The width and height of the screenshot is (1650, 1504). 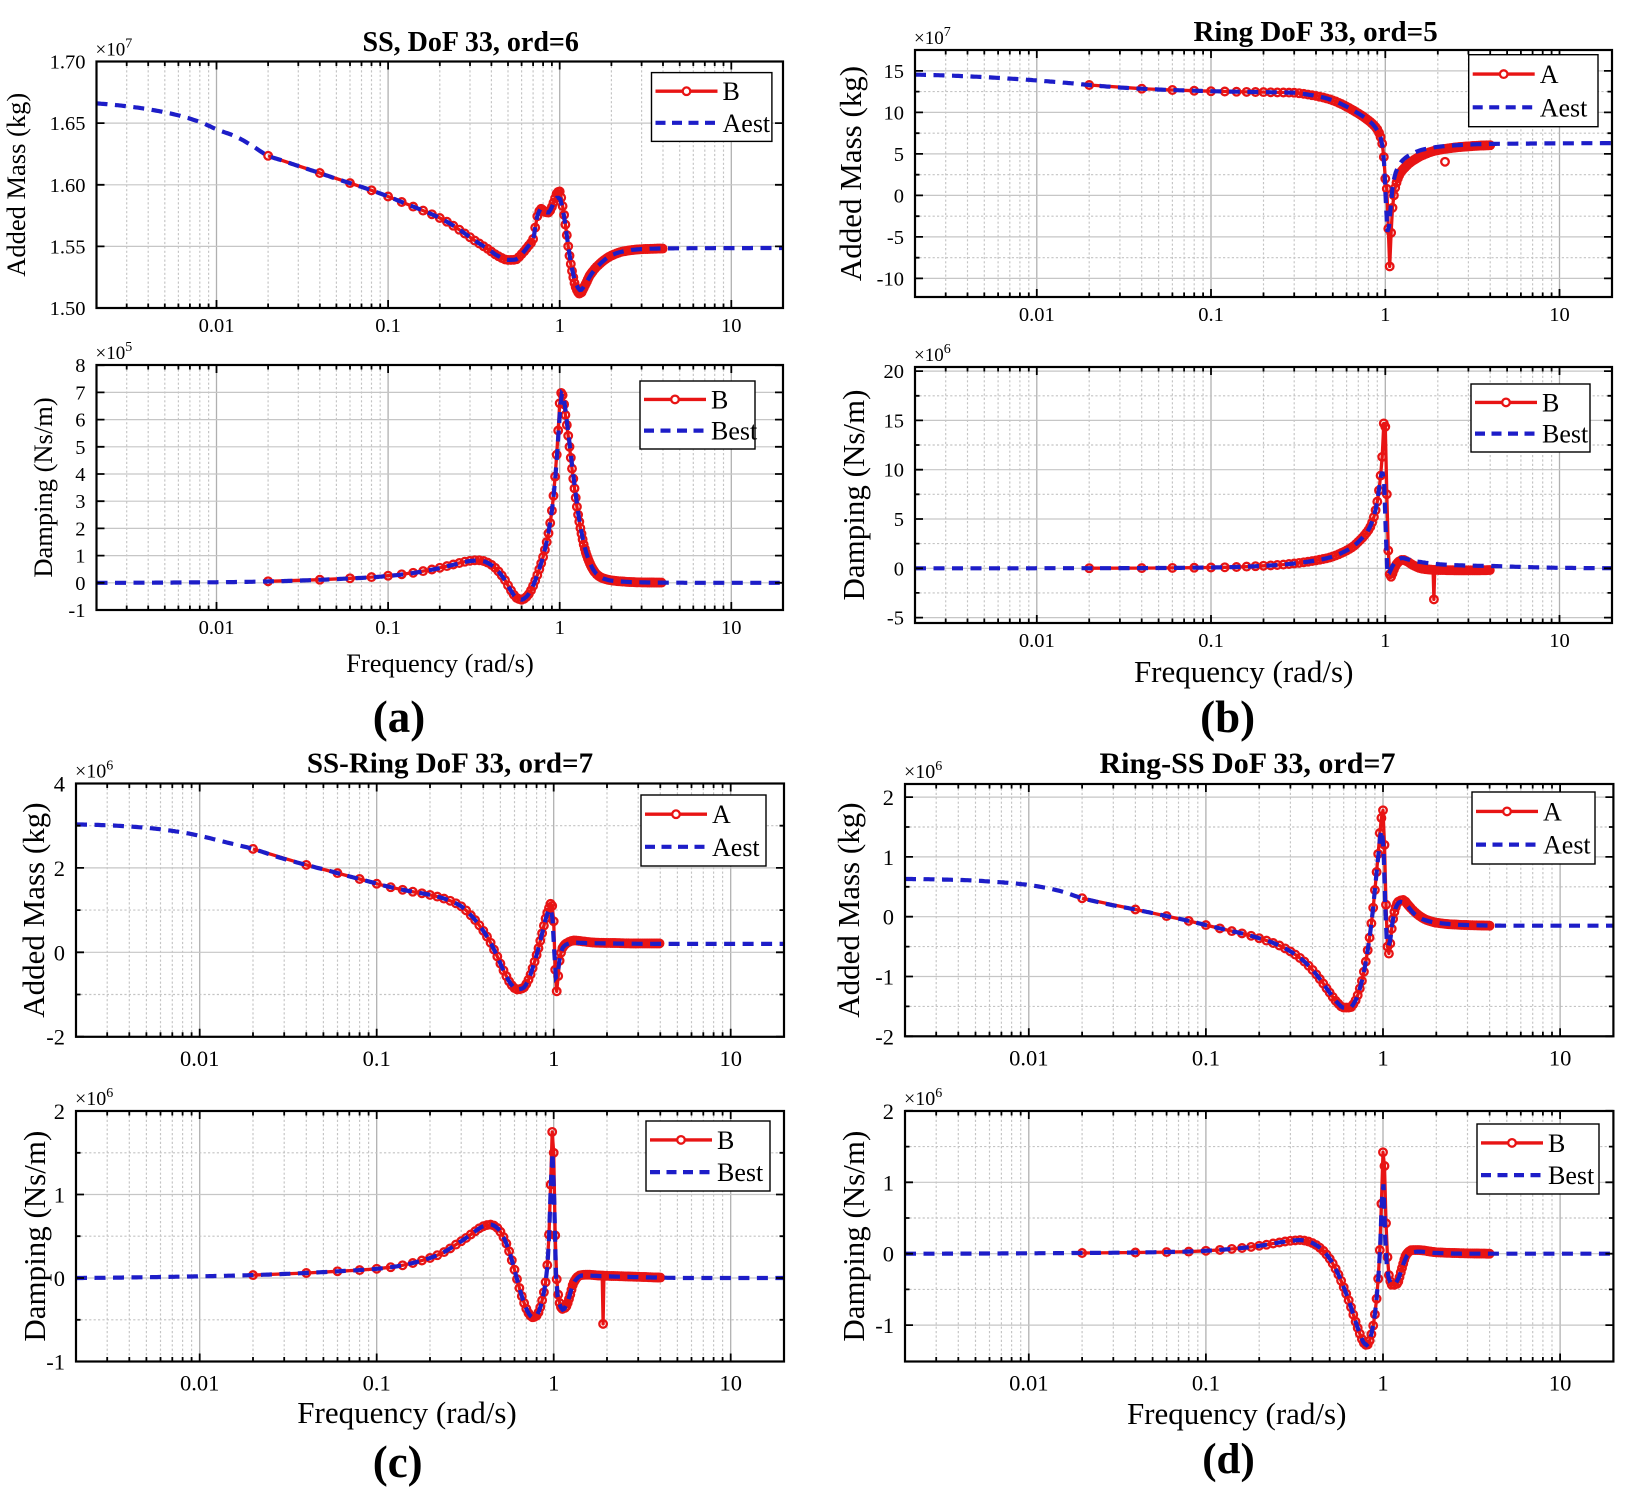 I want to click on svg-text: 1.70, so click(x=68, y=63).